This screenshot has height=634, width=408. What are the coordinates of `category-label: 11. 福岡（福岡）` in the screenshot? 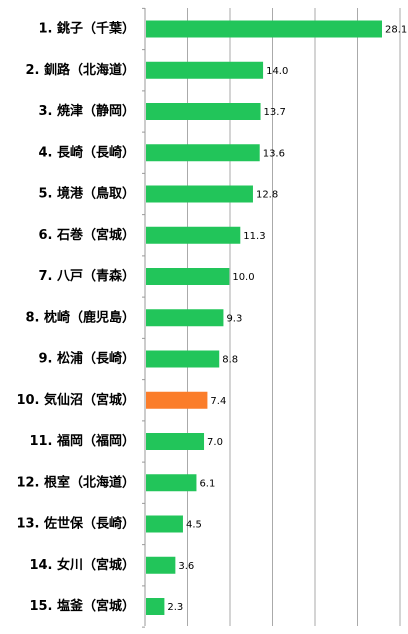 It's located at (82, 441).